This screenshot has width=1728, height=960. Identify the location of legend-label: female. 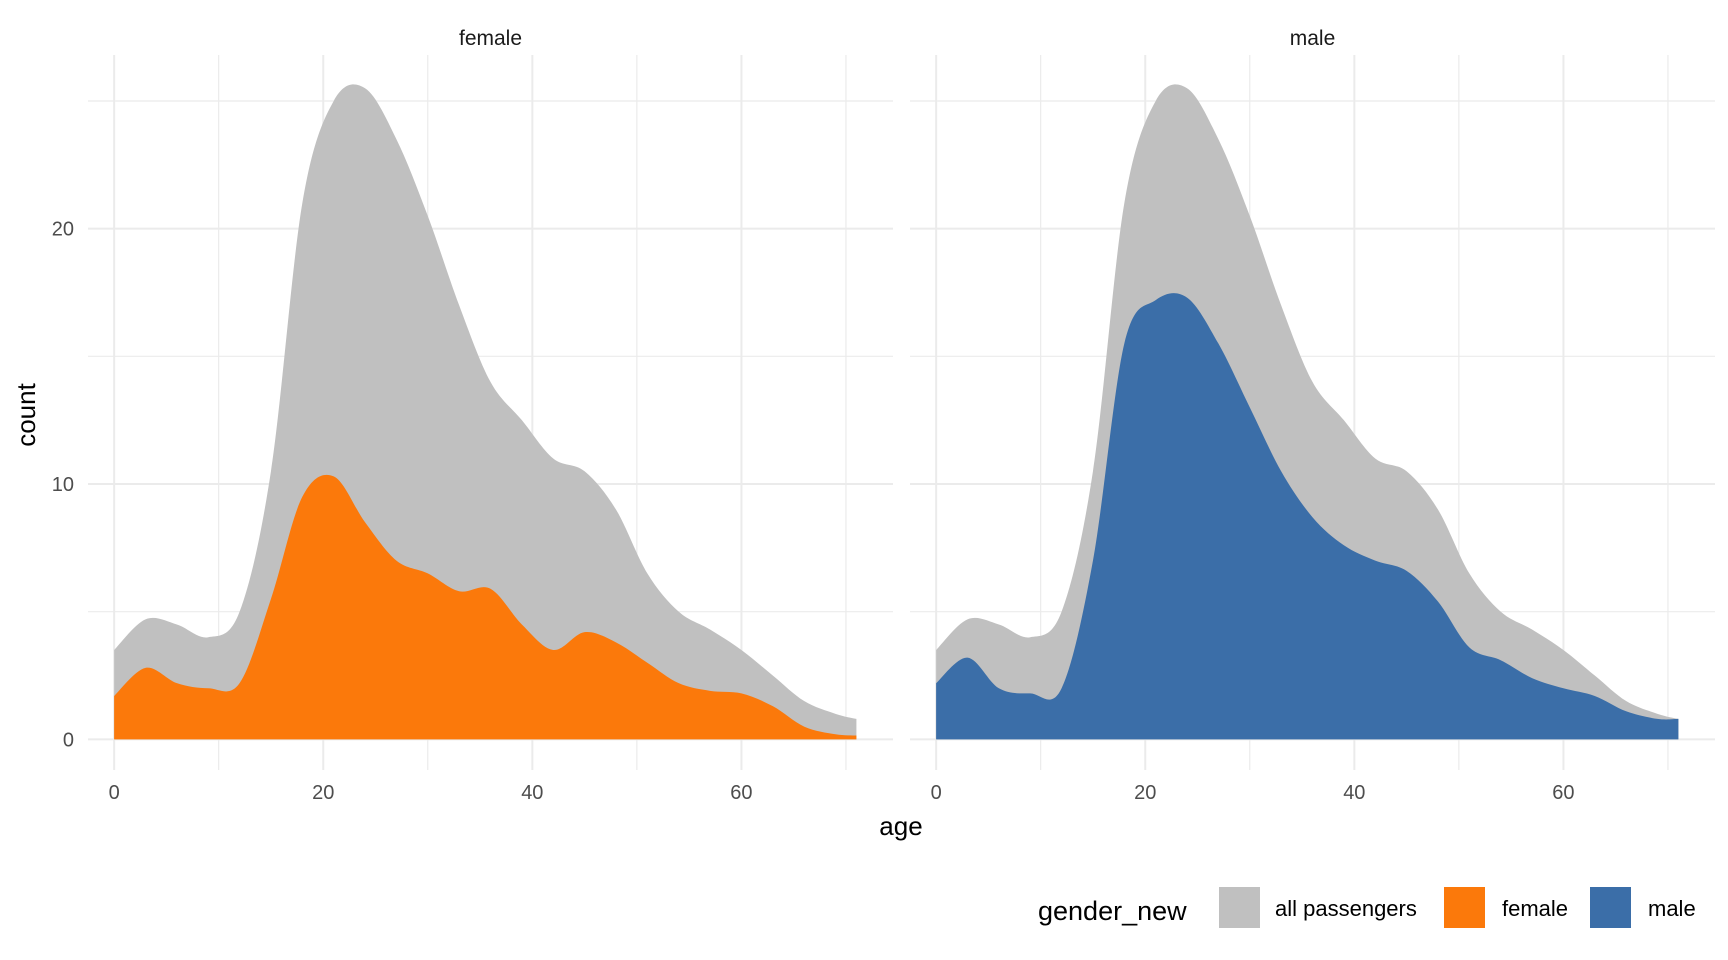
(1535, 908).